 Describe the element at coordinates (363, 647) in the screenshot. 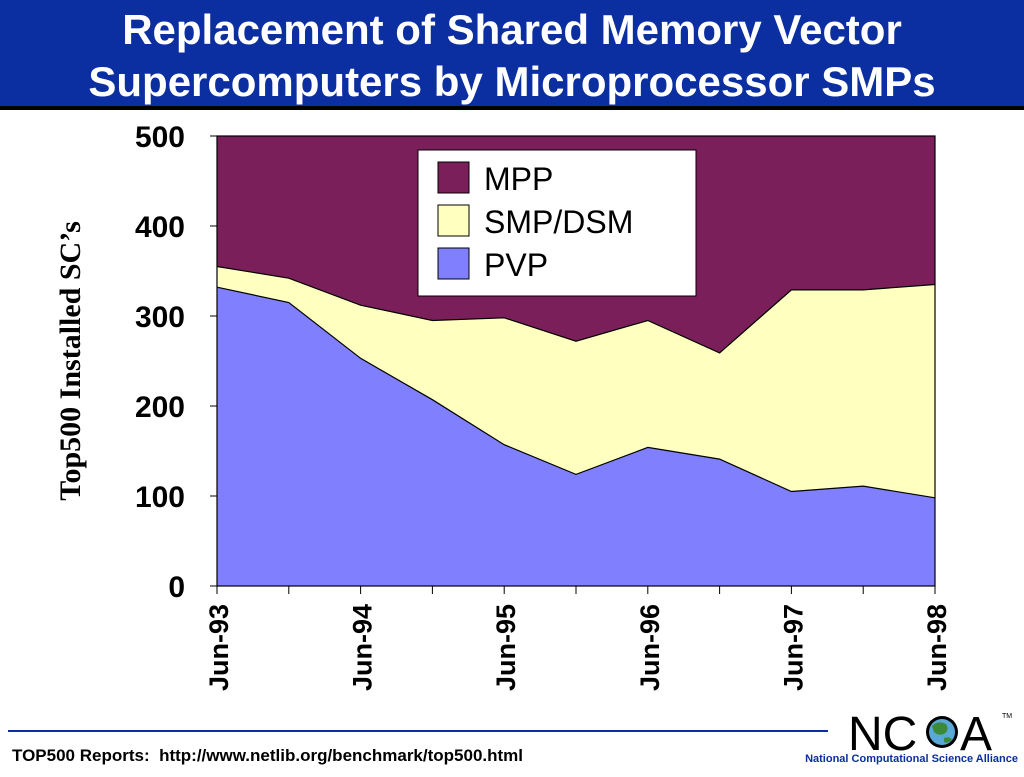

I see `x-tick-label: Jun-94` at that location.